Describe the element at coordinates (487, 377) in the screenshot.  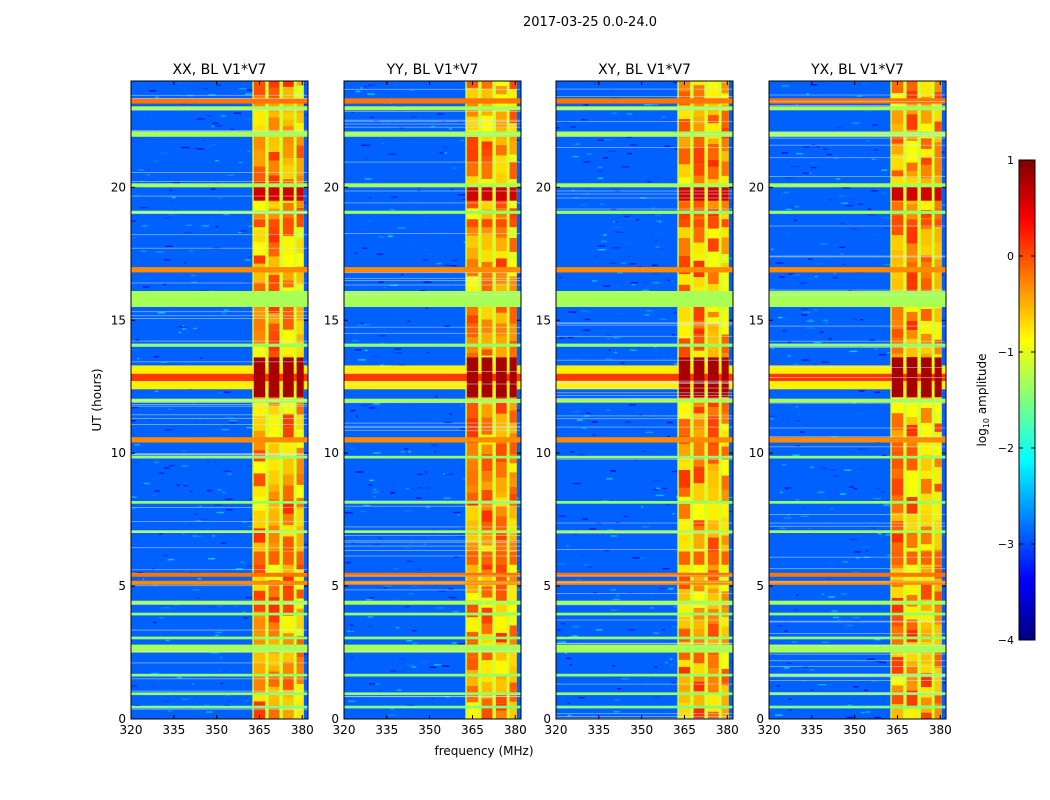
I see `event-rfi-block` at that location.